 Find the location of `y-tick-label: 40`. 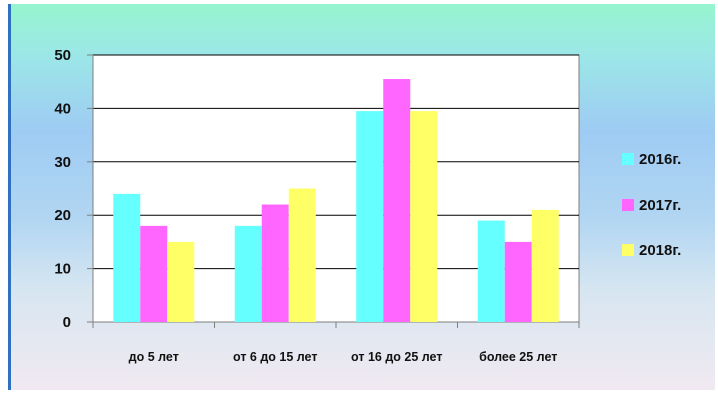

y-tick-label: 40 is located at coordinates (62, 108).